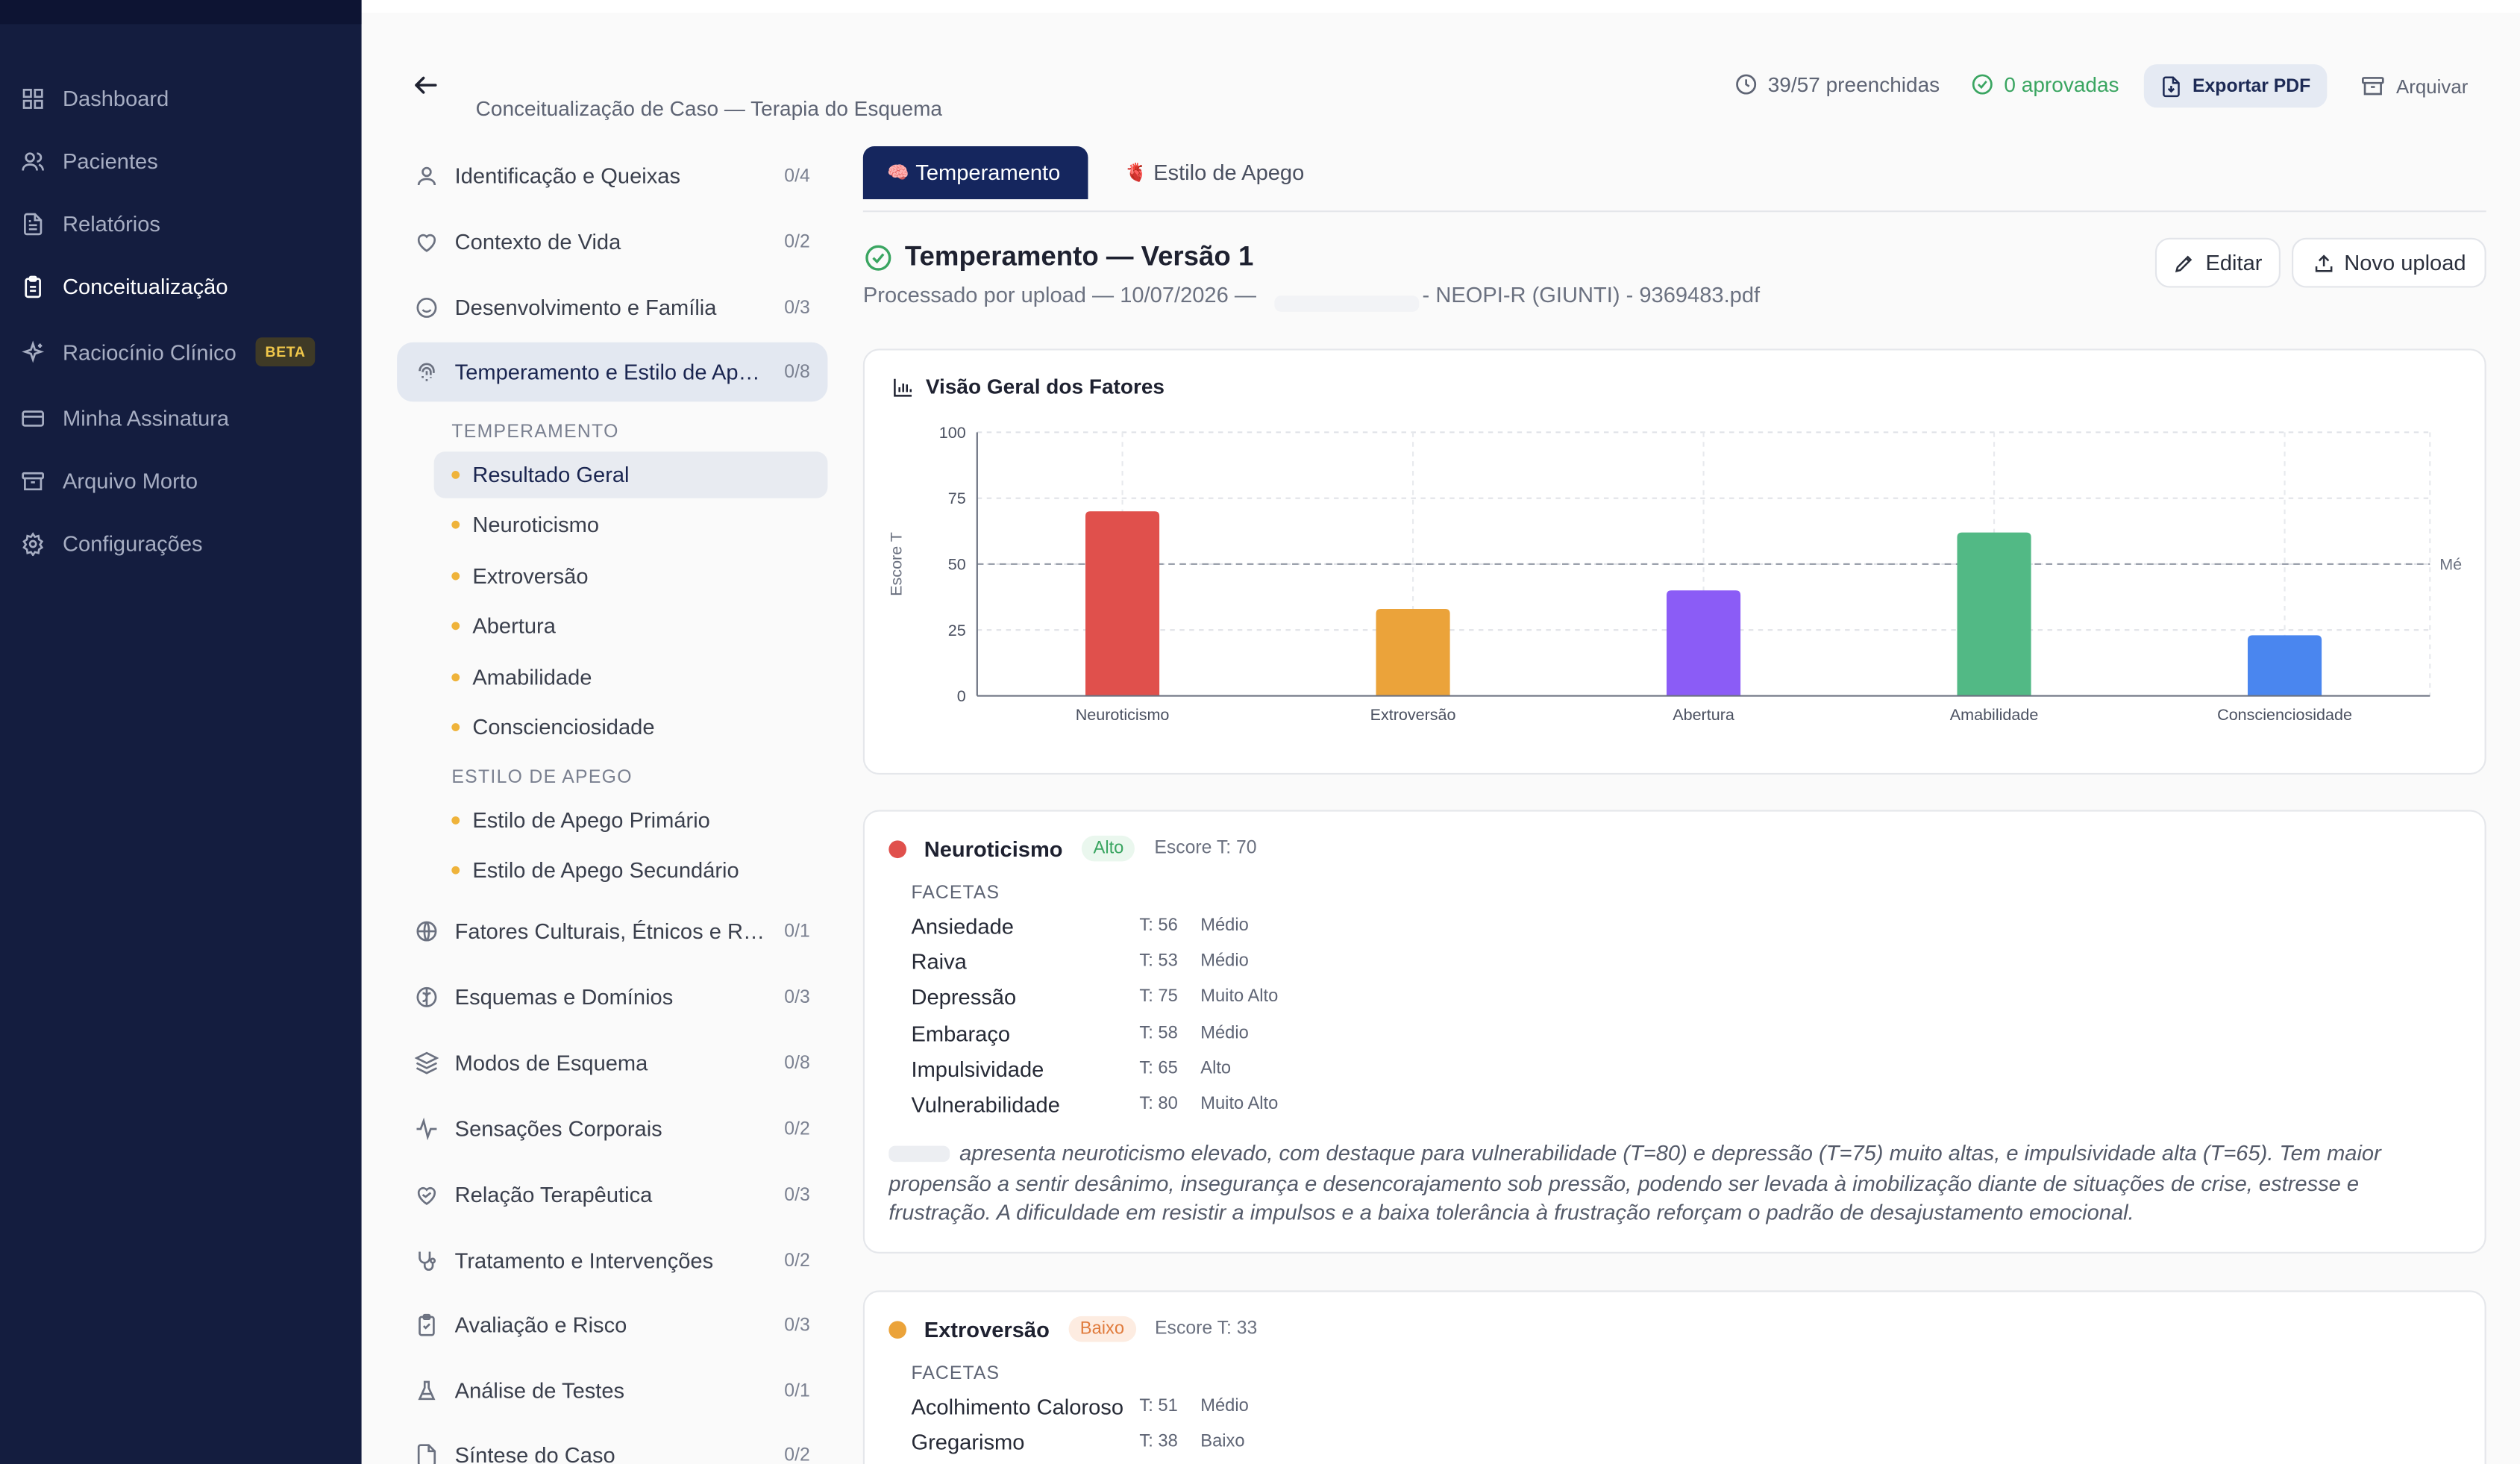 The image size is (2520, 1464). I want to click on gear-icon, so click(33, 543).